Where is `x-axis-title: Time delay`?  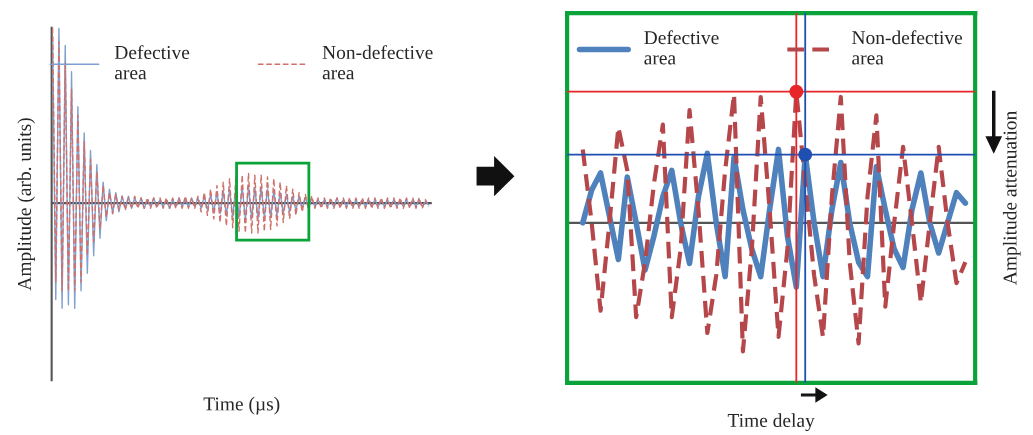 x-axis-title: Time delay is located at coordinates (771, 422).